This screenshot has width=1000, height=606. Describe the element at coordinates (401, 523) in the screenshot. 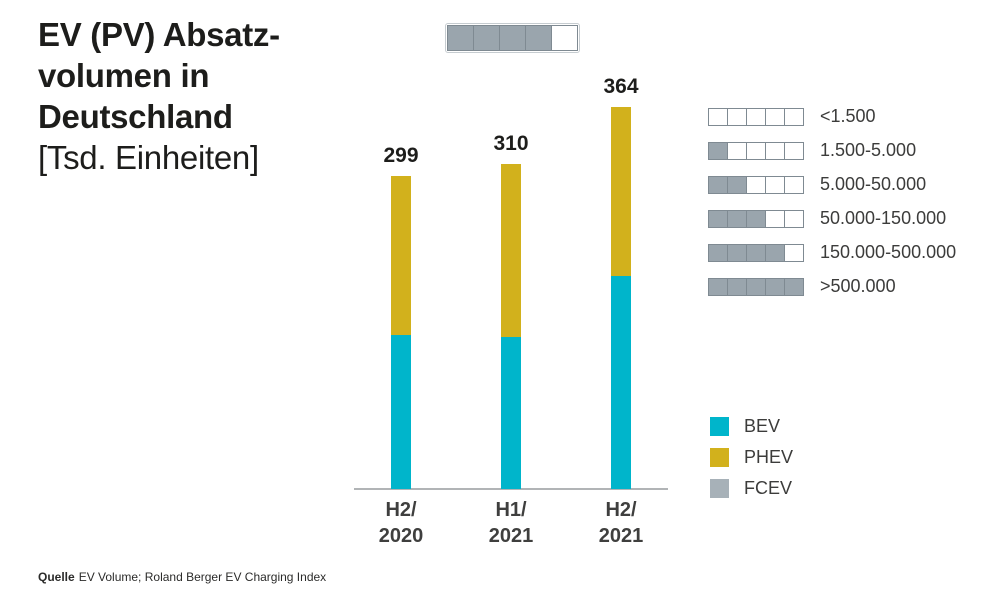

I see `x-axis-label: H2/2020` at that location.